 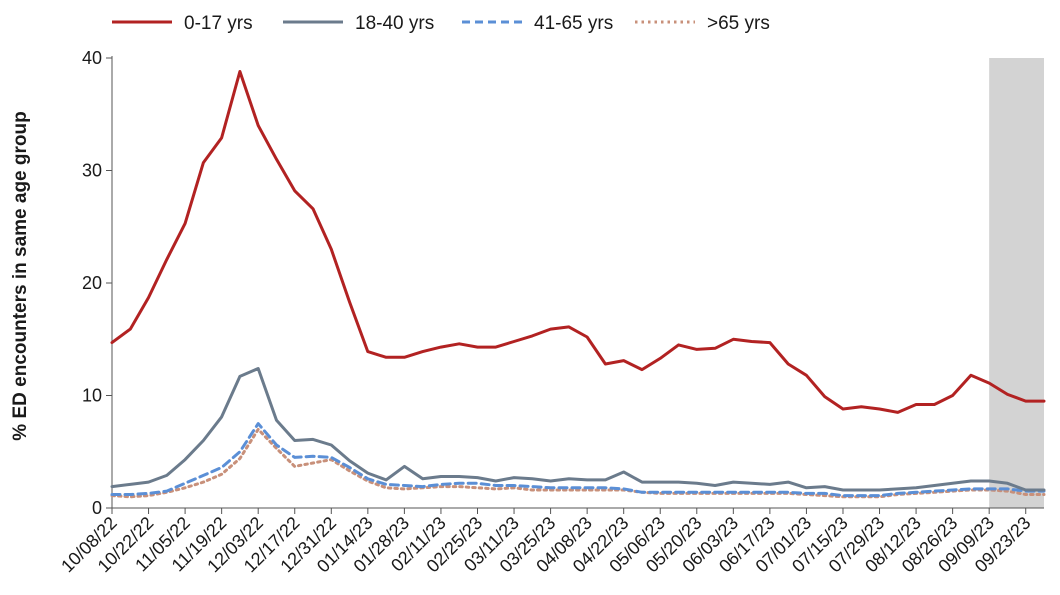 I want to click on y-tick-label: 40, so click(x=92, y=58).